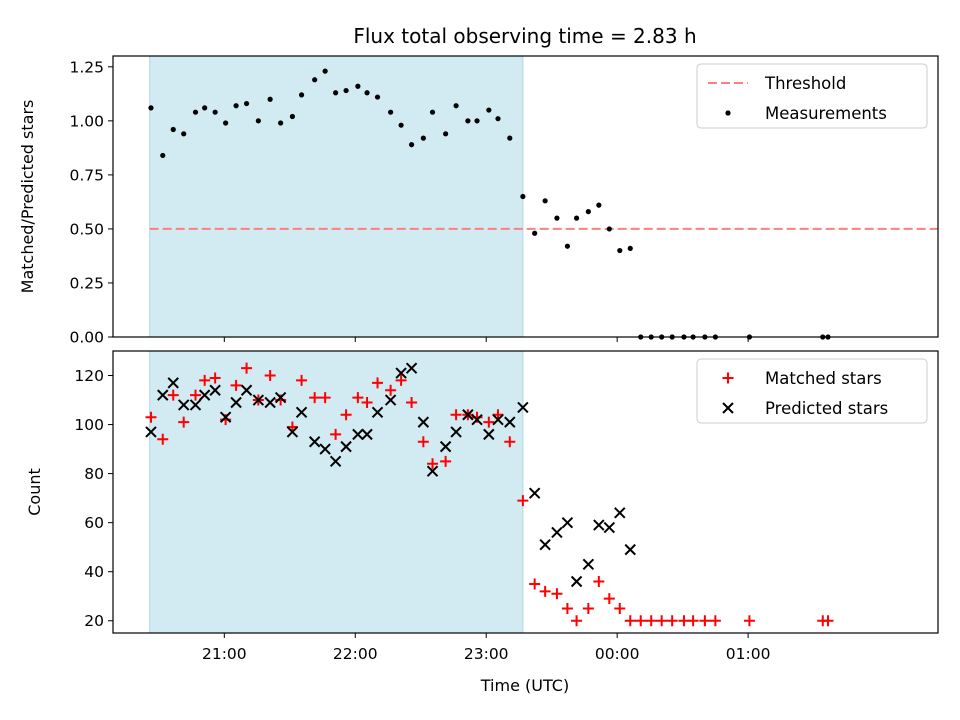 The height and width of the screenshot is (720, 960). I want to click on legend-label: Predicted stars, so click(826, 408).